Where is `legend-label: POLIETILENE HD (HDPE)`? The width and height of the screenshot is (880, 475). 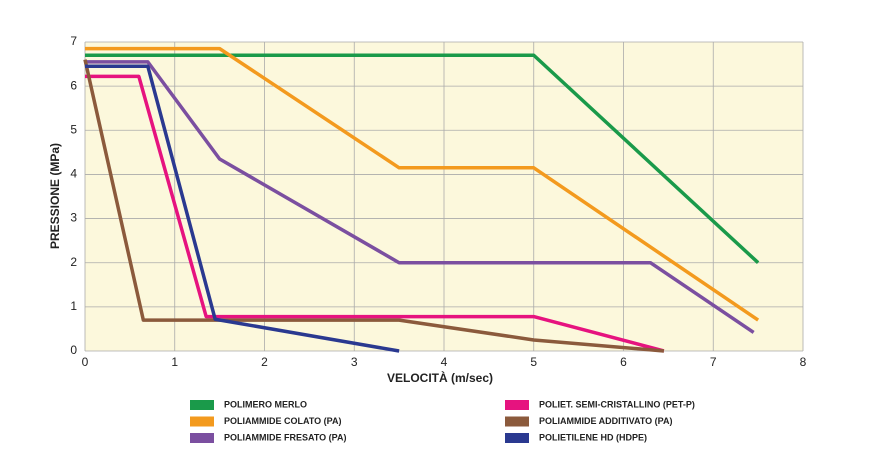
legend-label: POLIETILENE HD (HDPE) is located at coordinates (593, 437).